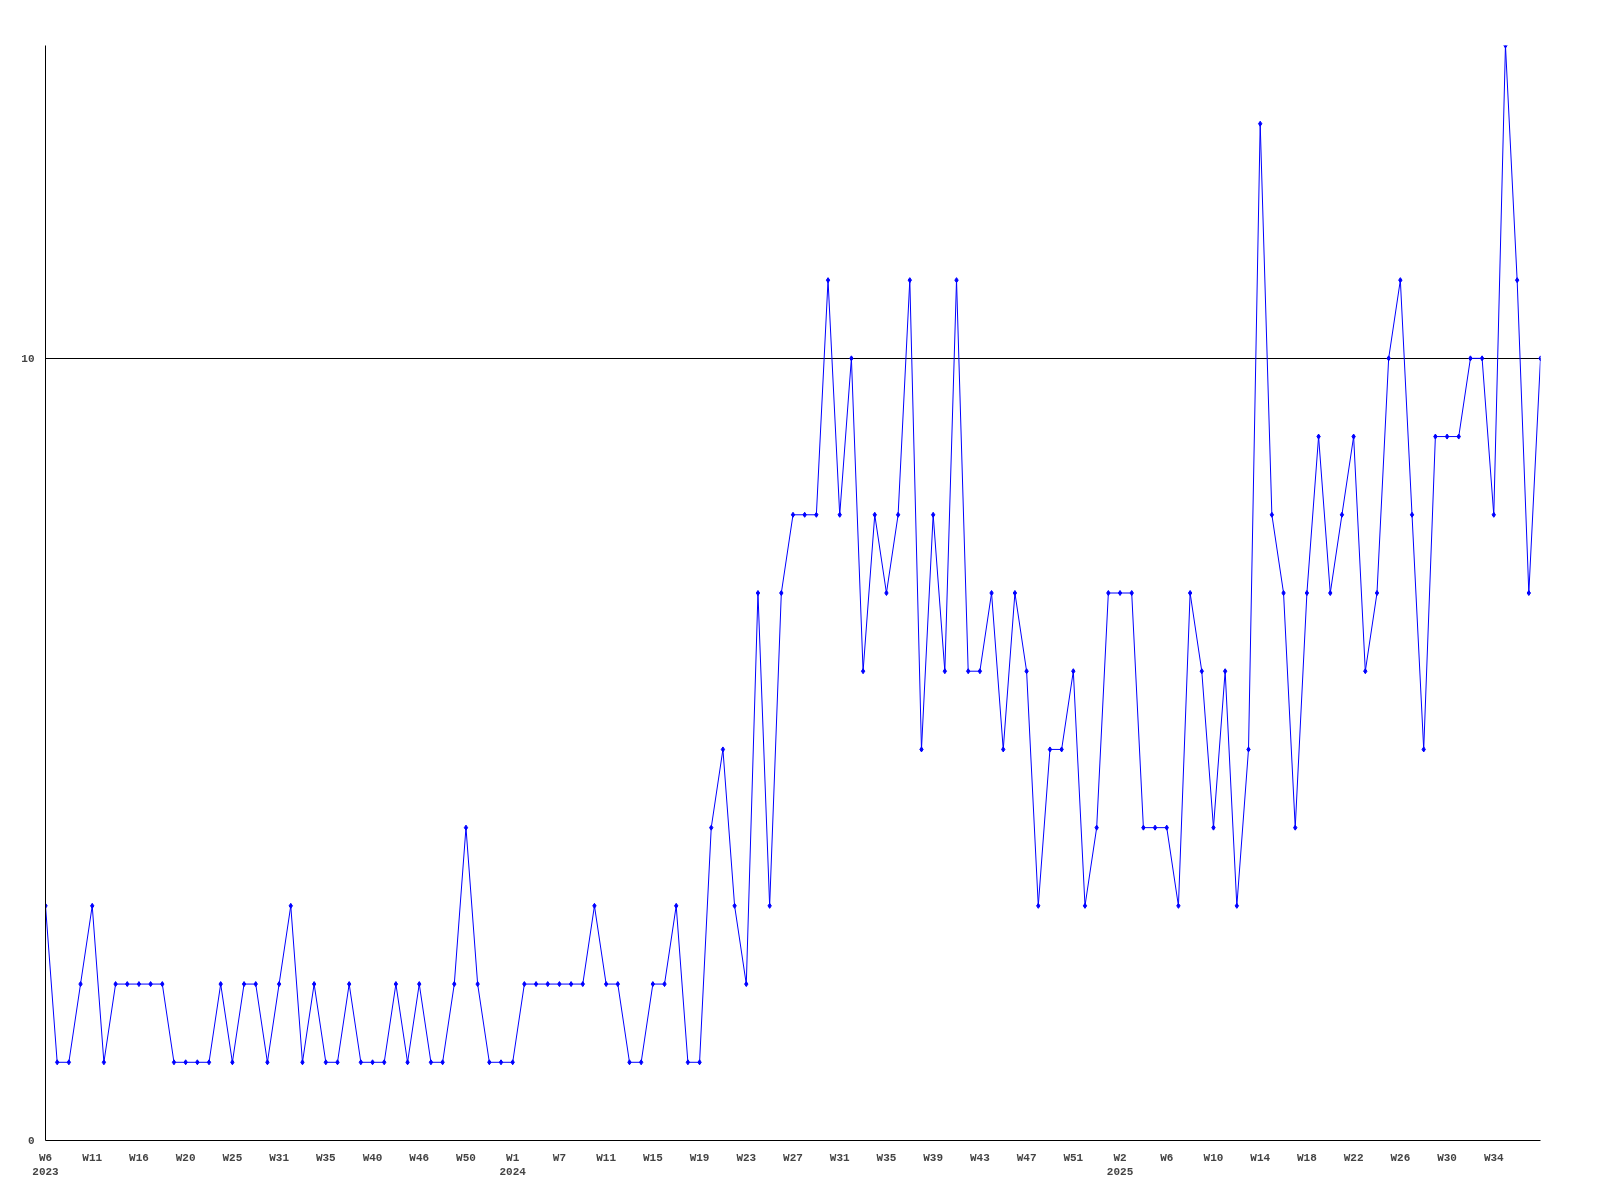 The width and height of the screenshot is (1600, 1200). What do you see at coordinates (139, 1157) in the screenshot?
I see `x-tick-label: W16` at bounding box center [139, 1157].